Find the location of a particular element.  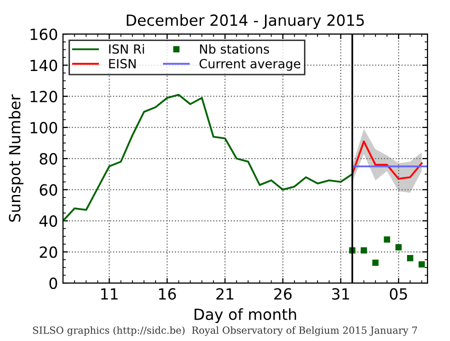

text: SILSO graphics (http://sidc.be) Royal Observatory of Belgium 2015 January 7 is located at coordinates (225, 331).